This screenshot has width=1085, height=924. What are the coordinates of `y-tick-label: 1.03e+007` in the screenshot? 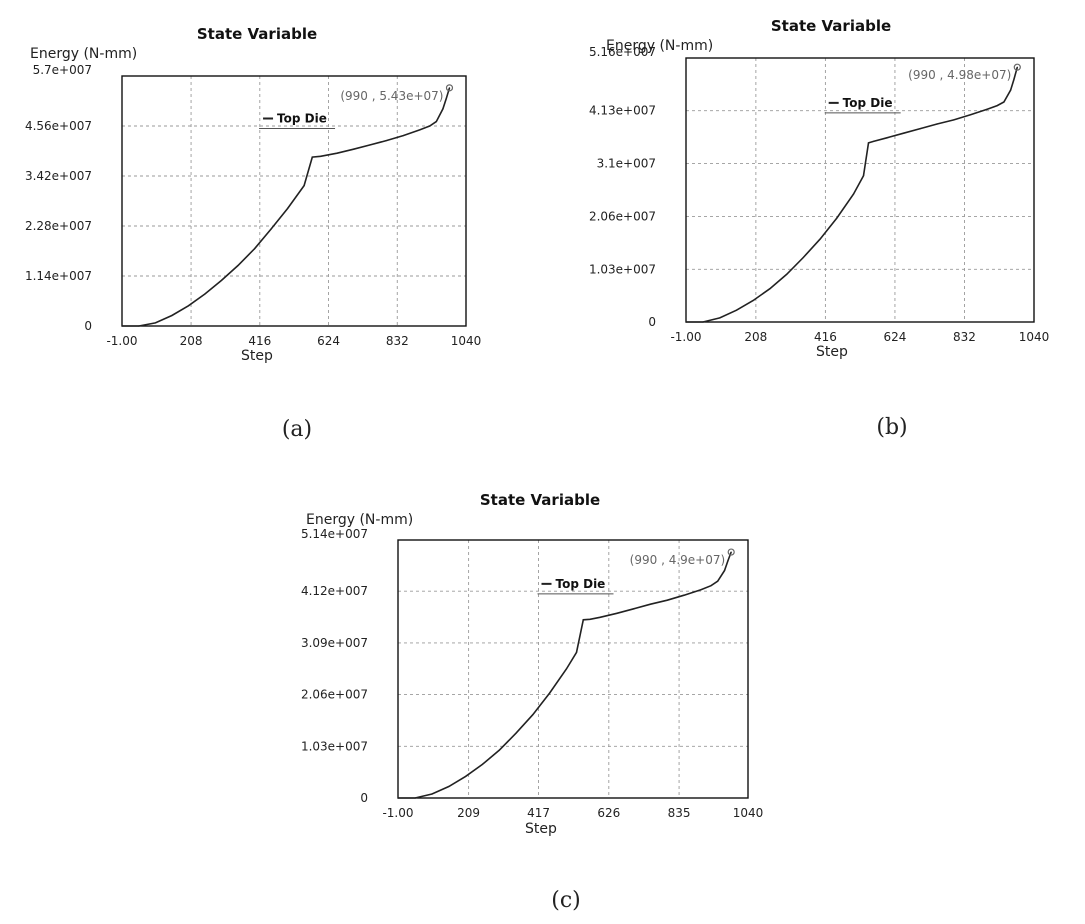 It's located at (622, 269).